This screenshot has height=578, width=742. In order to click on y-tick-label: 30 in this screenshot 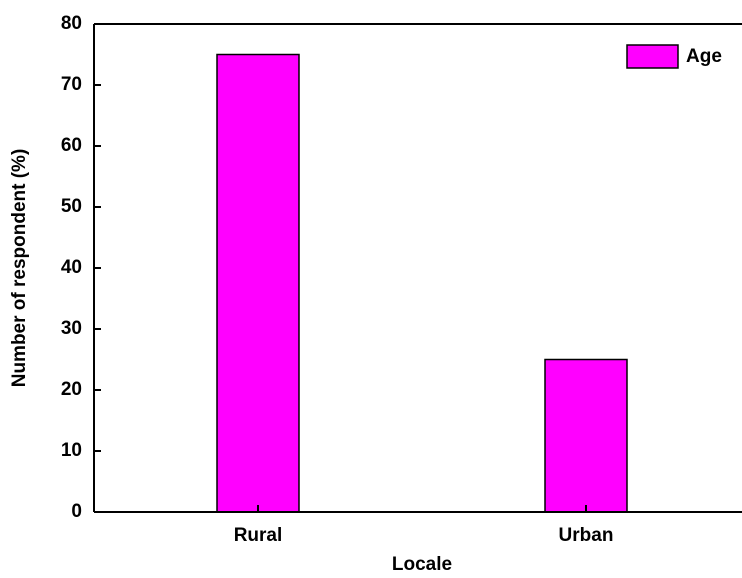, I will do `click(71, 328)`.